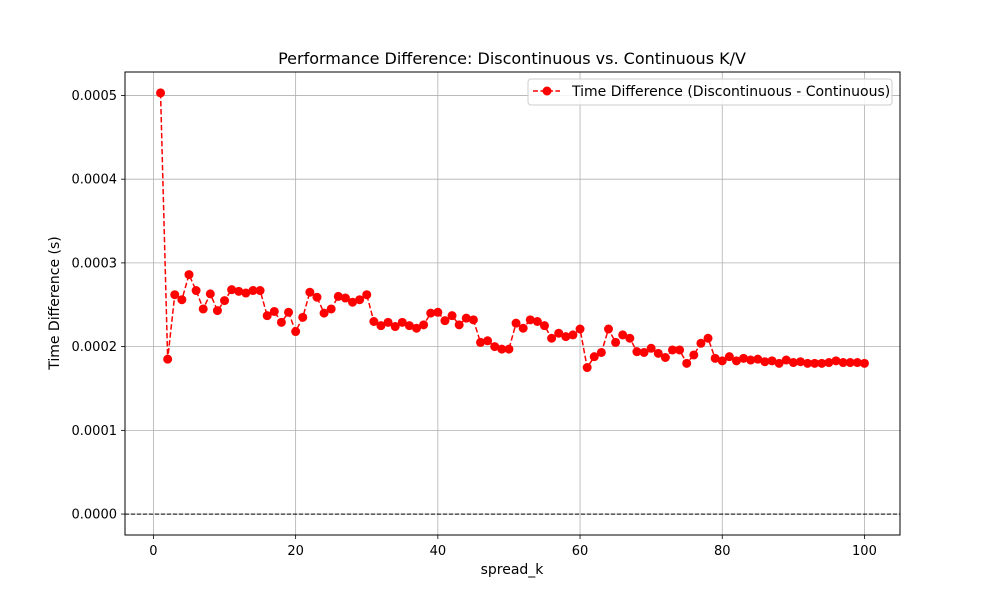 The height and width of the screenshot is (600, 1000). Describe the element at coordinates (722, 551) in the screenshot. I see `x-tick-label: 80` at that location.